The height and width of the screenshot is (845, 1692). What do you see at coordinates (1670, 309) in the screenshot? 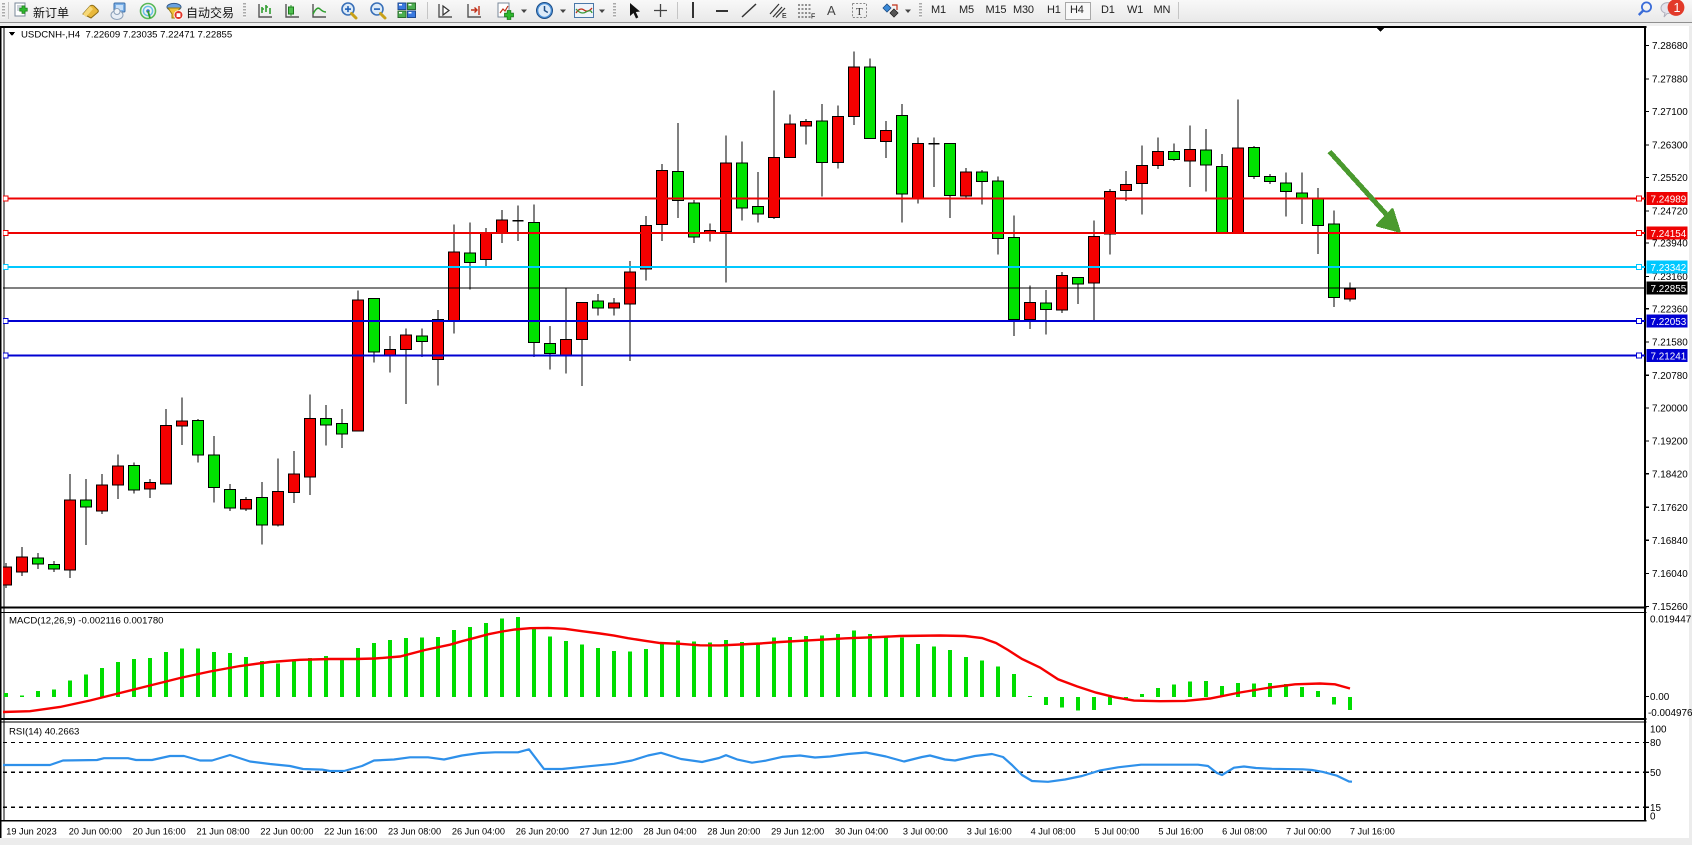
I see `svg-text: 7.22360` at bounding box center [1670, 309].